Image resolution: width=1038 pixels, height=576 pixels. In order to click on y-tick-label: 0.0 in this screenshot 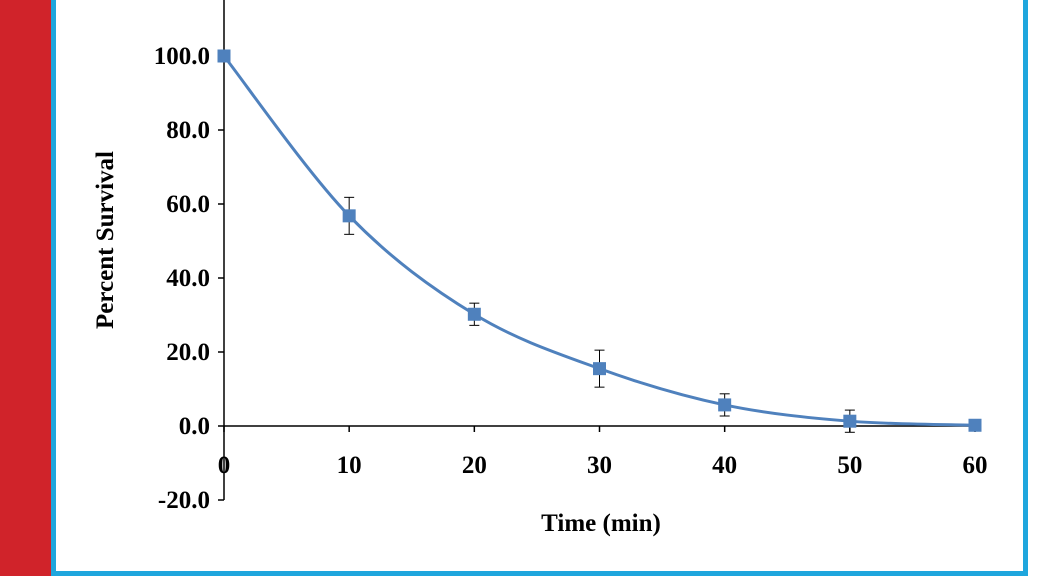, I will do `click(194, 426)`.